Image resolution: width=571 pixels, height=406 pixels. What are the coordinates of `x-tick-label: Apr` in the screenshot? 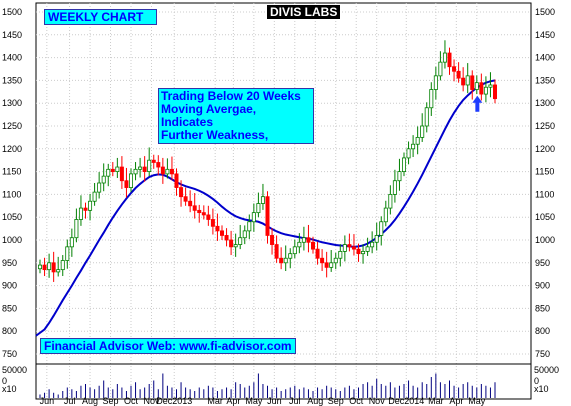 It's located at (456, 401).